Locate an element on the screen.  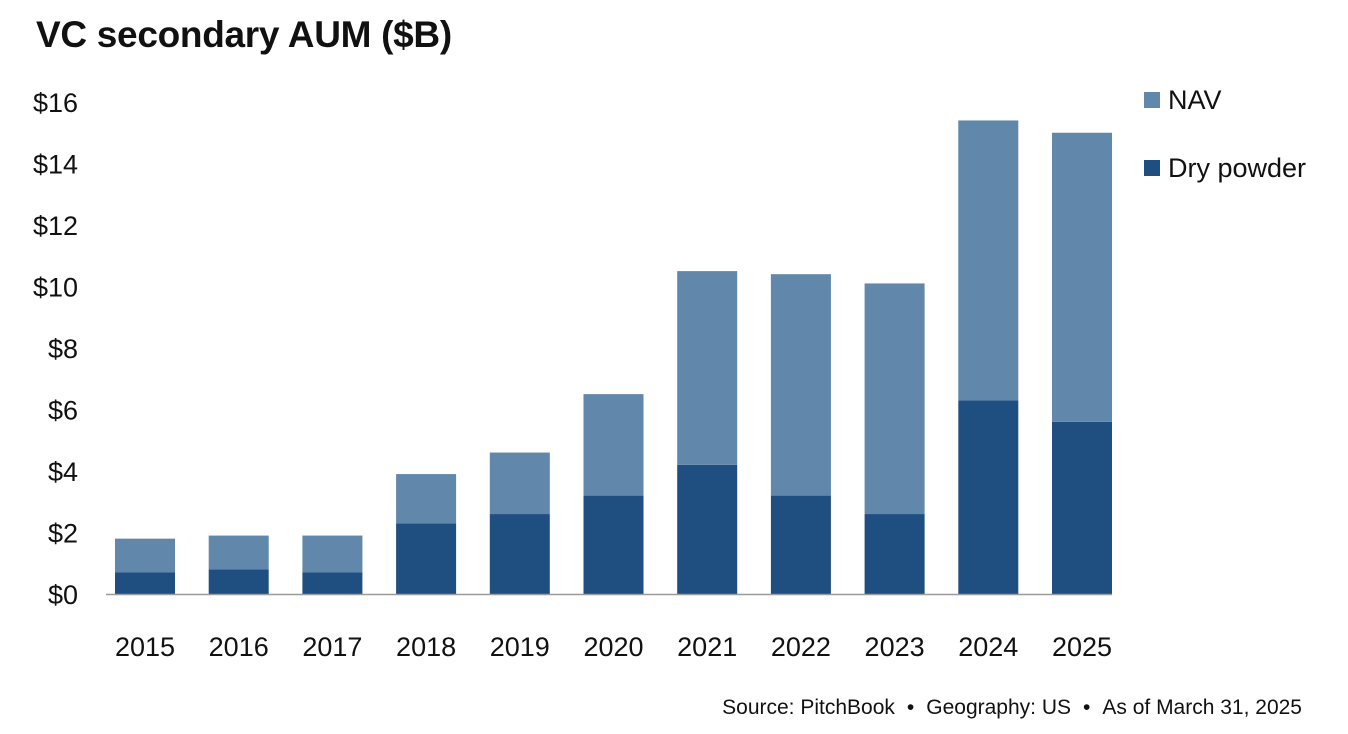
x-tick-label: 2022 is located at coordinates (801, 647).